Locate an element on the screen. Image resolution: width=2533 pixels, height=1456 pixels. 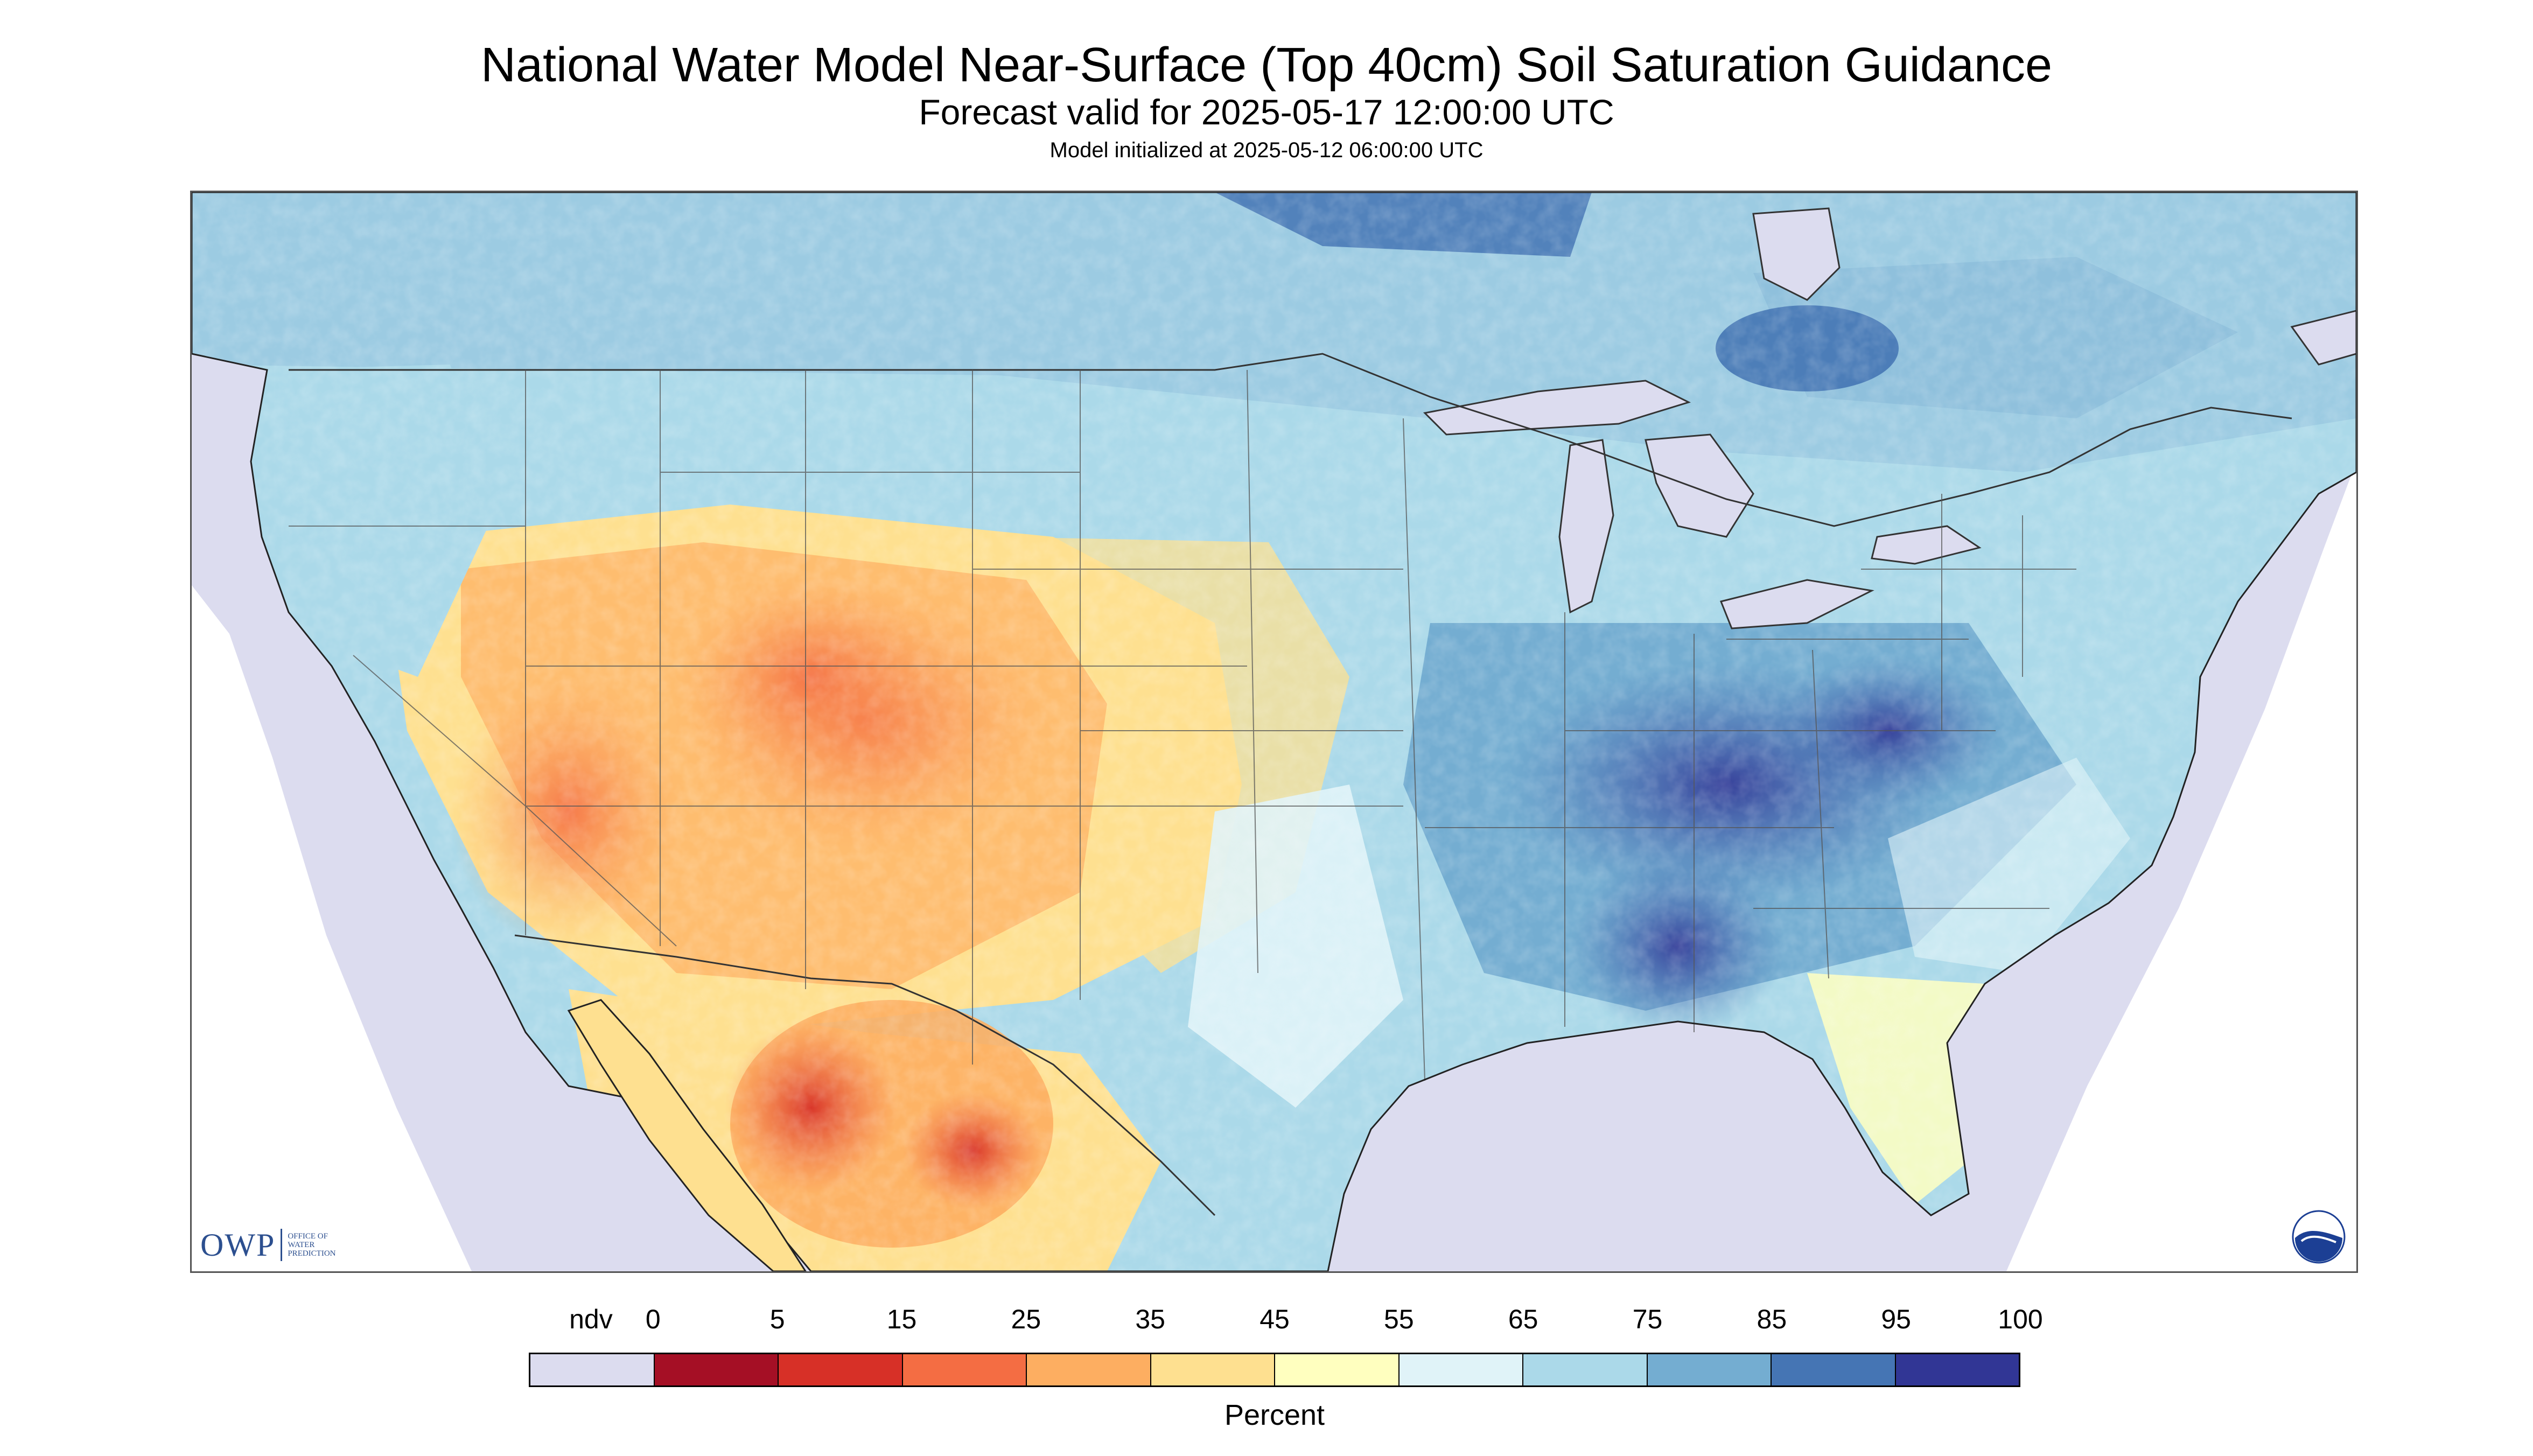
legend-color-bar is located at coordinates (1274, 1370).